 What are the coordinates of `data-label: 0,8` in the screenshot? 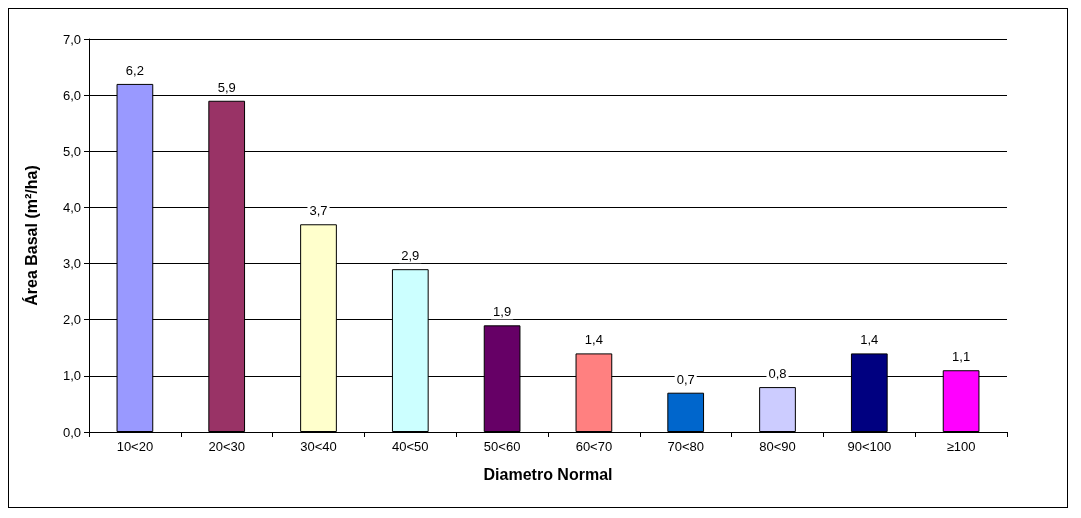 It's located at (777, 374).